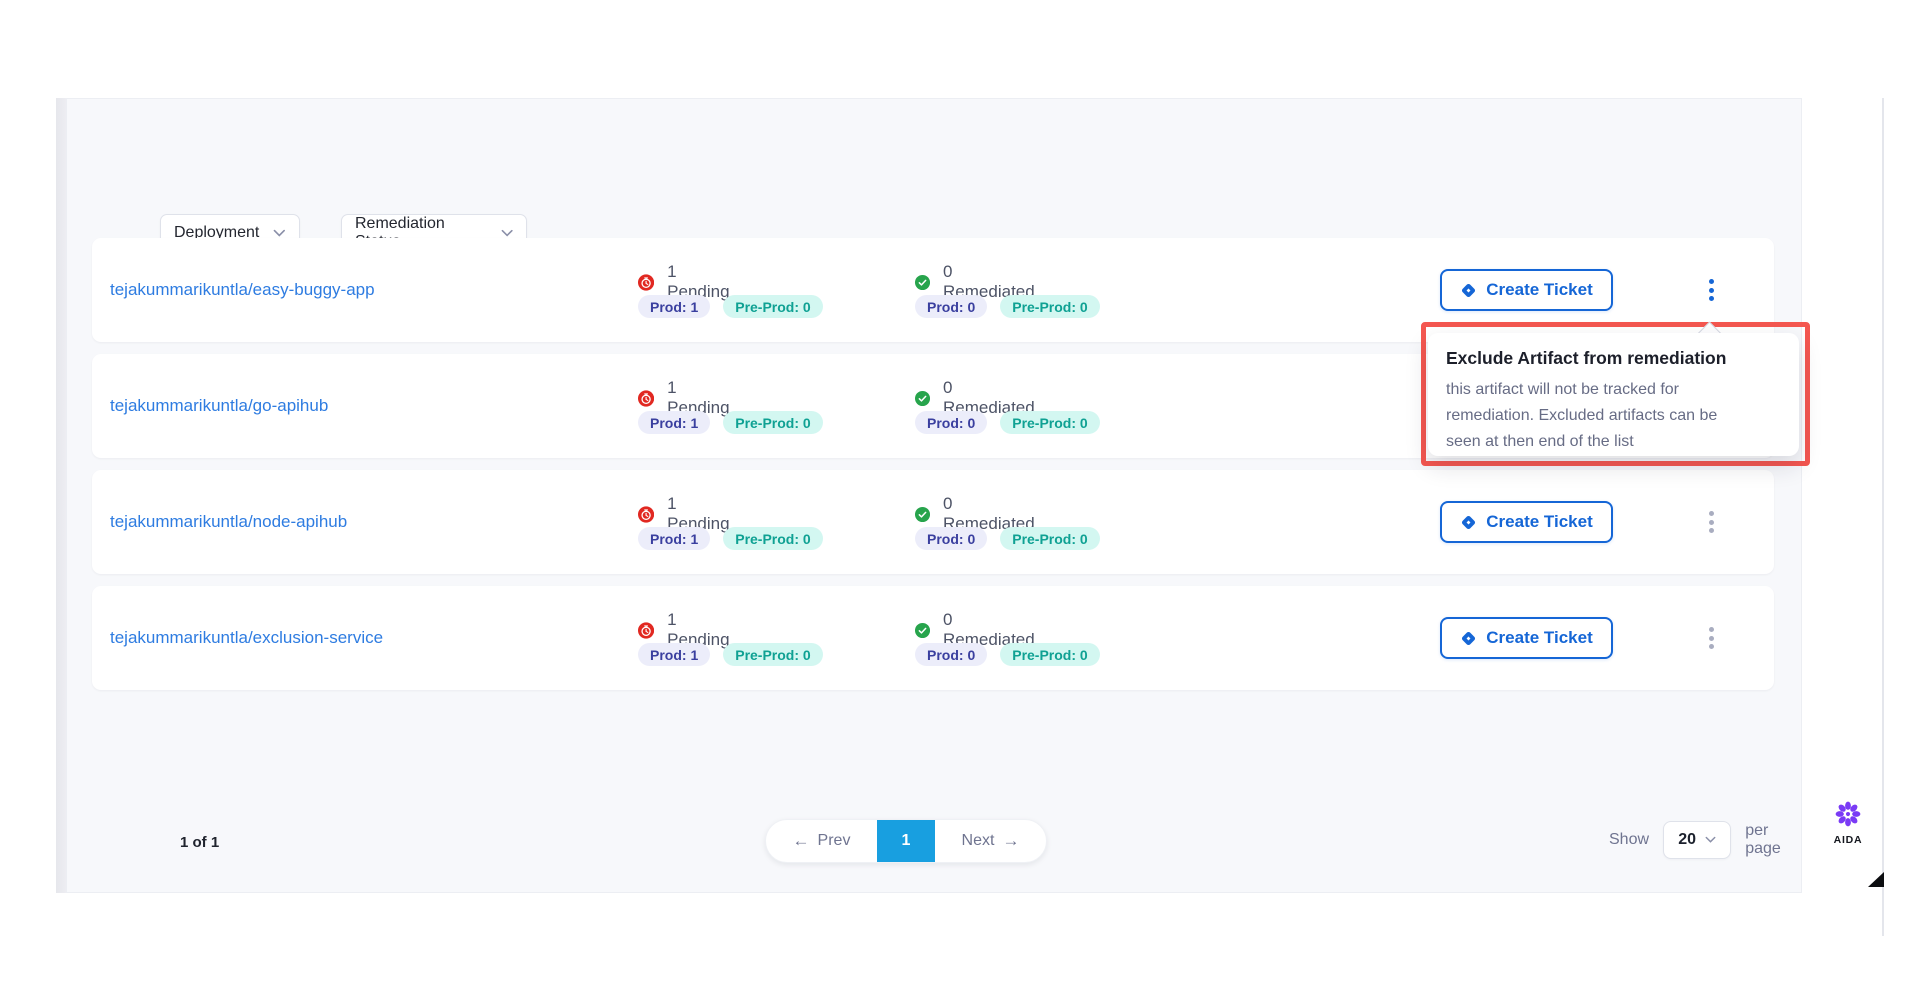  What do you see at coordinates (1687, 839) in the screenshot?
I see `page-size-value: 20` at bounding box center [1687, 839].